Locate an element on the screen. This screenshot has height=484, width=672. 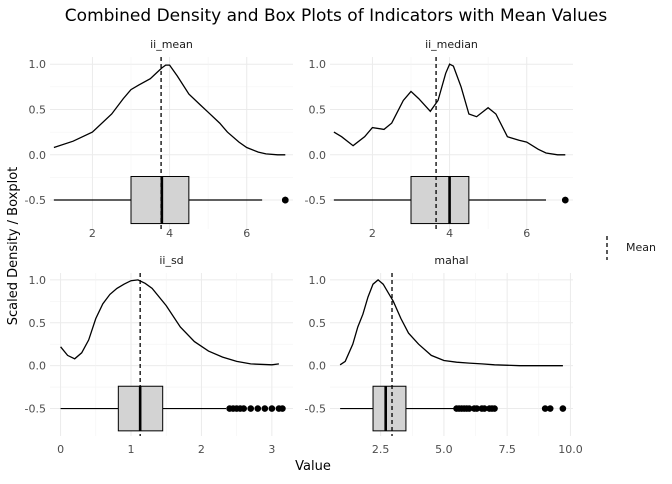
x-axis-label: Value is located at coordinates (313, 466).